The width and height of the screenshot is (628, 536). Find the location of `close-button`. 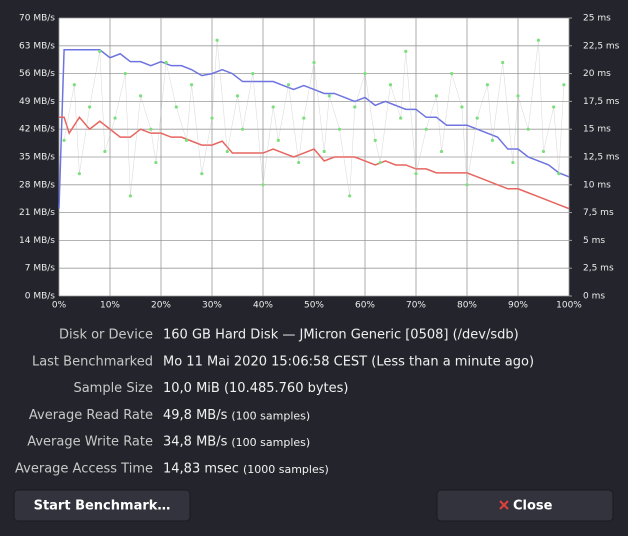

close-button is located at coordinates (525, 505).